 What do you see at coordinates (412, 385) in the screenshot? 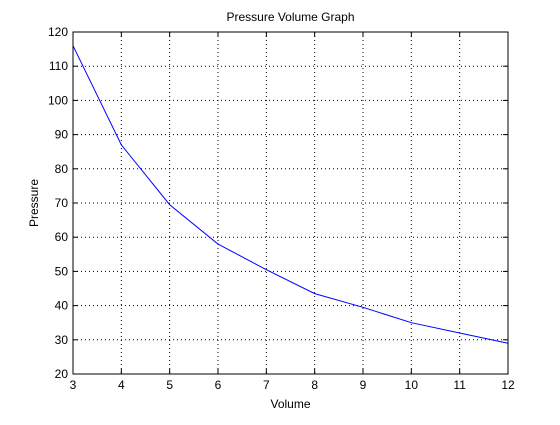
I see `x-tick-label: 10` at bounding box center [412, 385].